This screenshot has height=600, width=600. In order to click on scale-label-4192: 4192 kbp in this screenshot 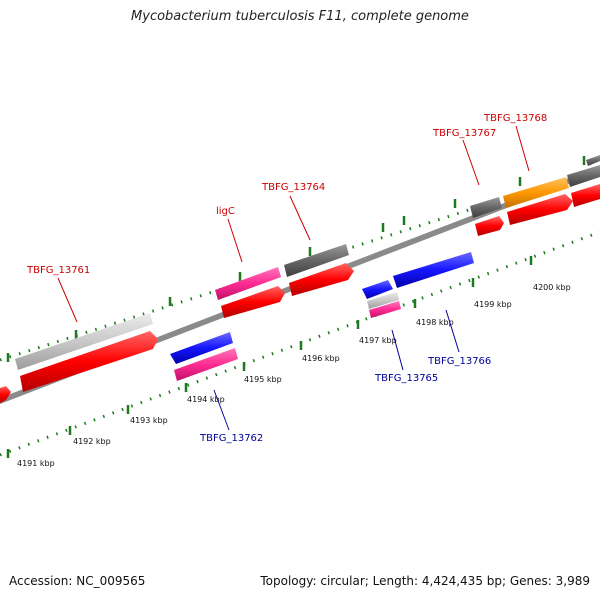, I will do `click(92, 441)`.